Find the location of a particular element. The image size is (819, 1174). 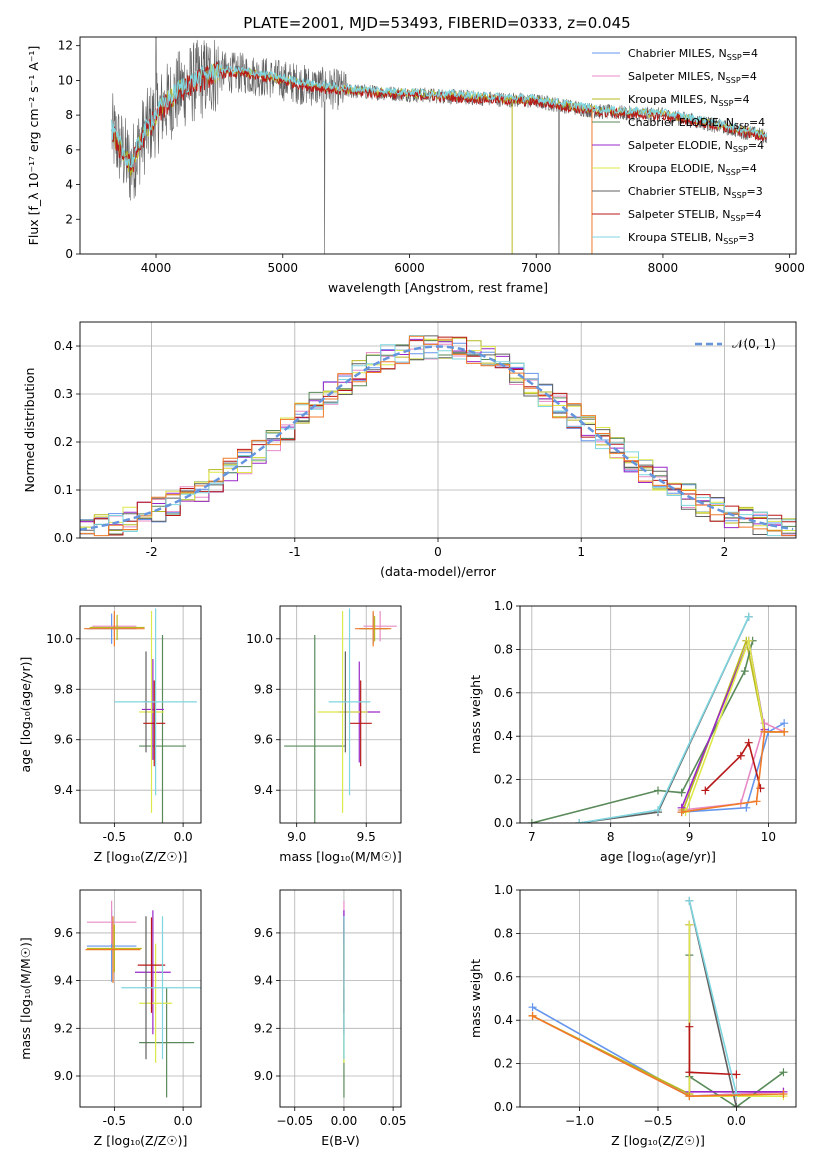

x-tick-label: 8000 is located at coordinates (663, 268).